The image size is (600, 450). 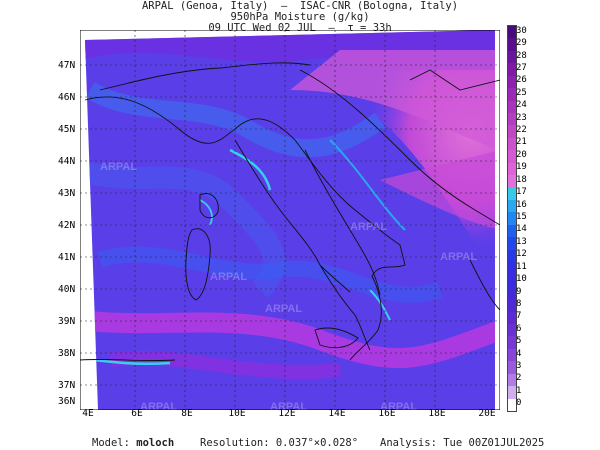 I want to click on lat-label: 46N, so click(x=67, y=97).